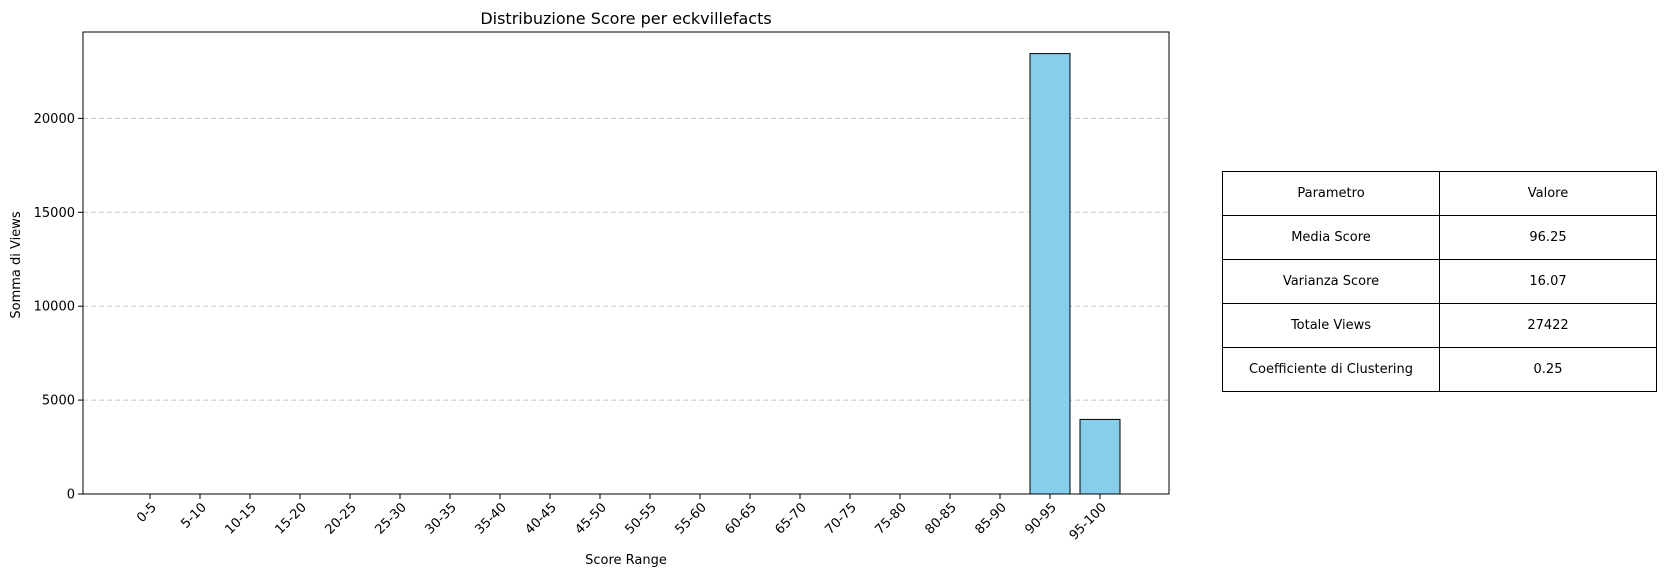  Describe the element at coordinates (541, 518) in the screenshot. I see `x-tick-label: 40-45` at that location.